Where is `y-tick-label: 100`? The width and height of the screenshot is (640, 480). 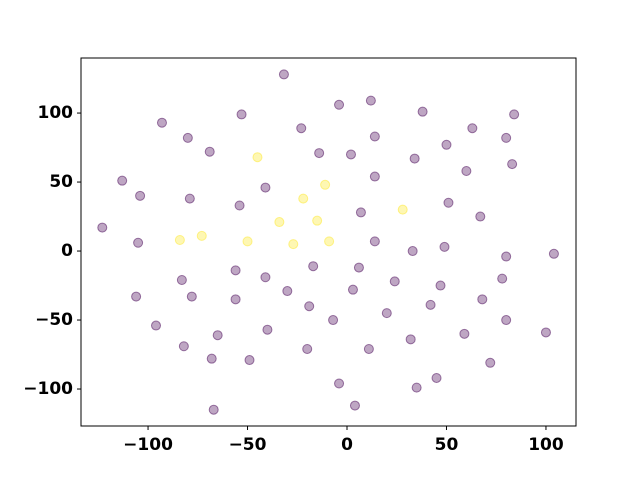
y-tick-label: 100 is located at coordinates (56, 113).